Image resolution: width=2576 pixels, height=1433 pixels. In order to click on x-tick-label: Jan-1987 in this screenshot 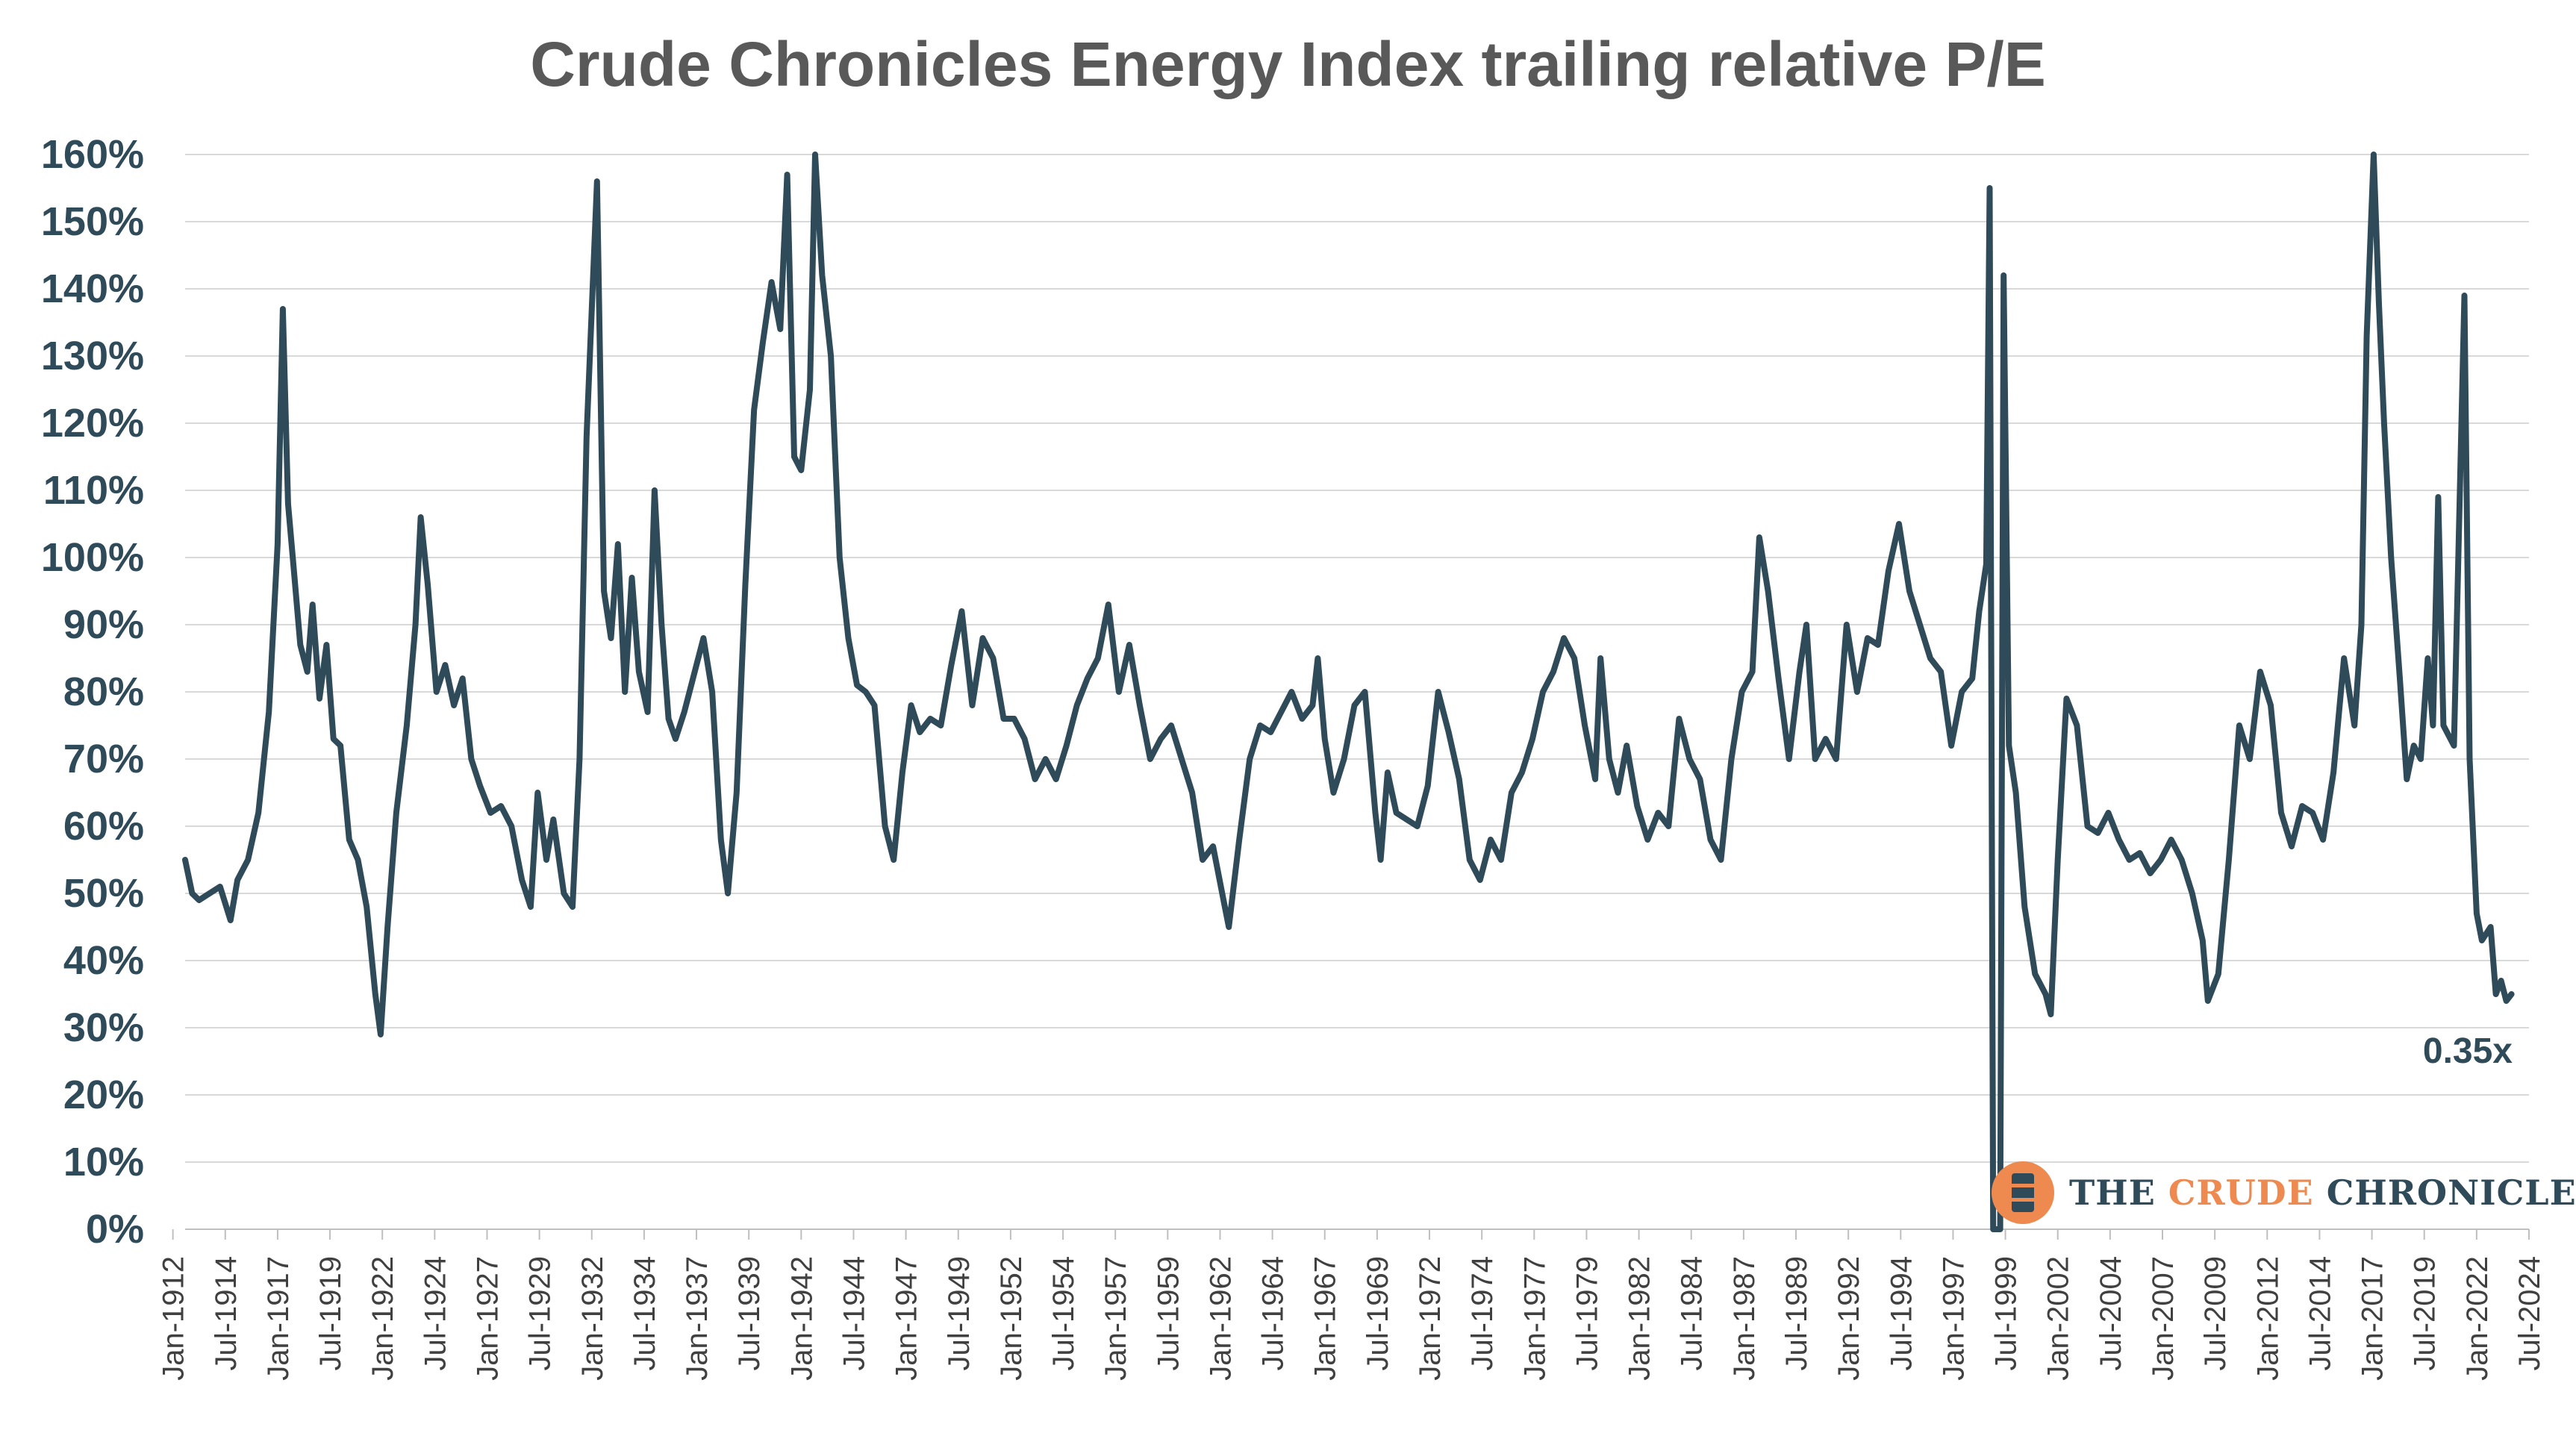, I will do `click(1744, 1318)`.